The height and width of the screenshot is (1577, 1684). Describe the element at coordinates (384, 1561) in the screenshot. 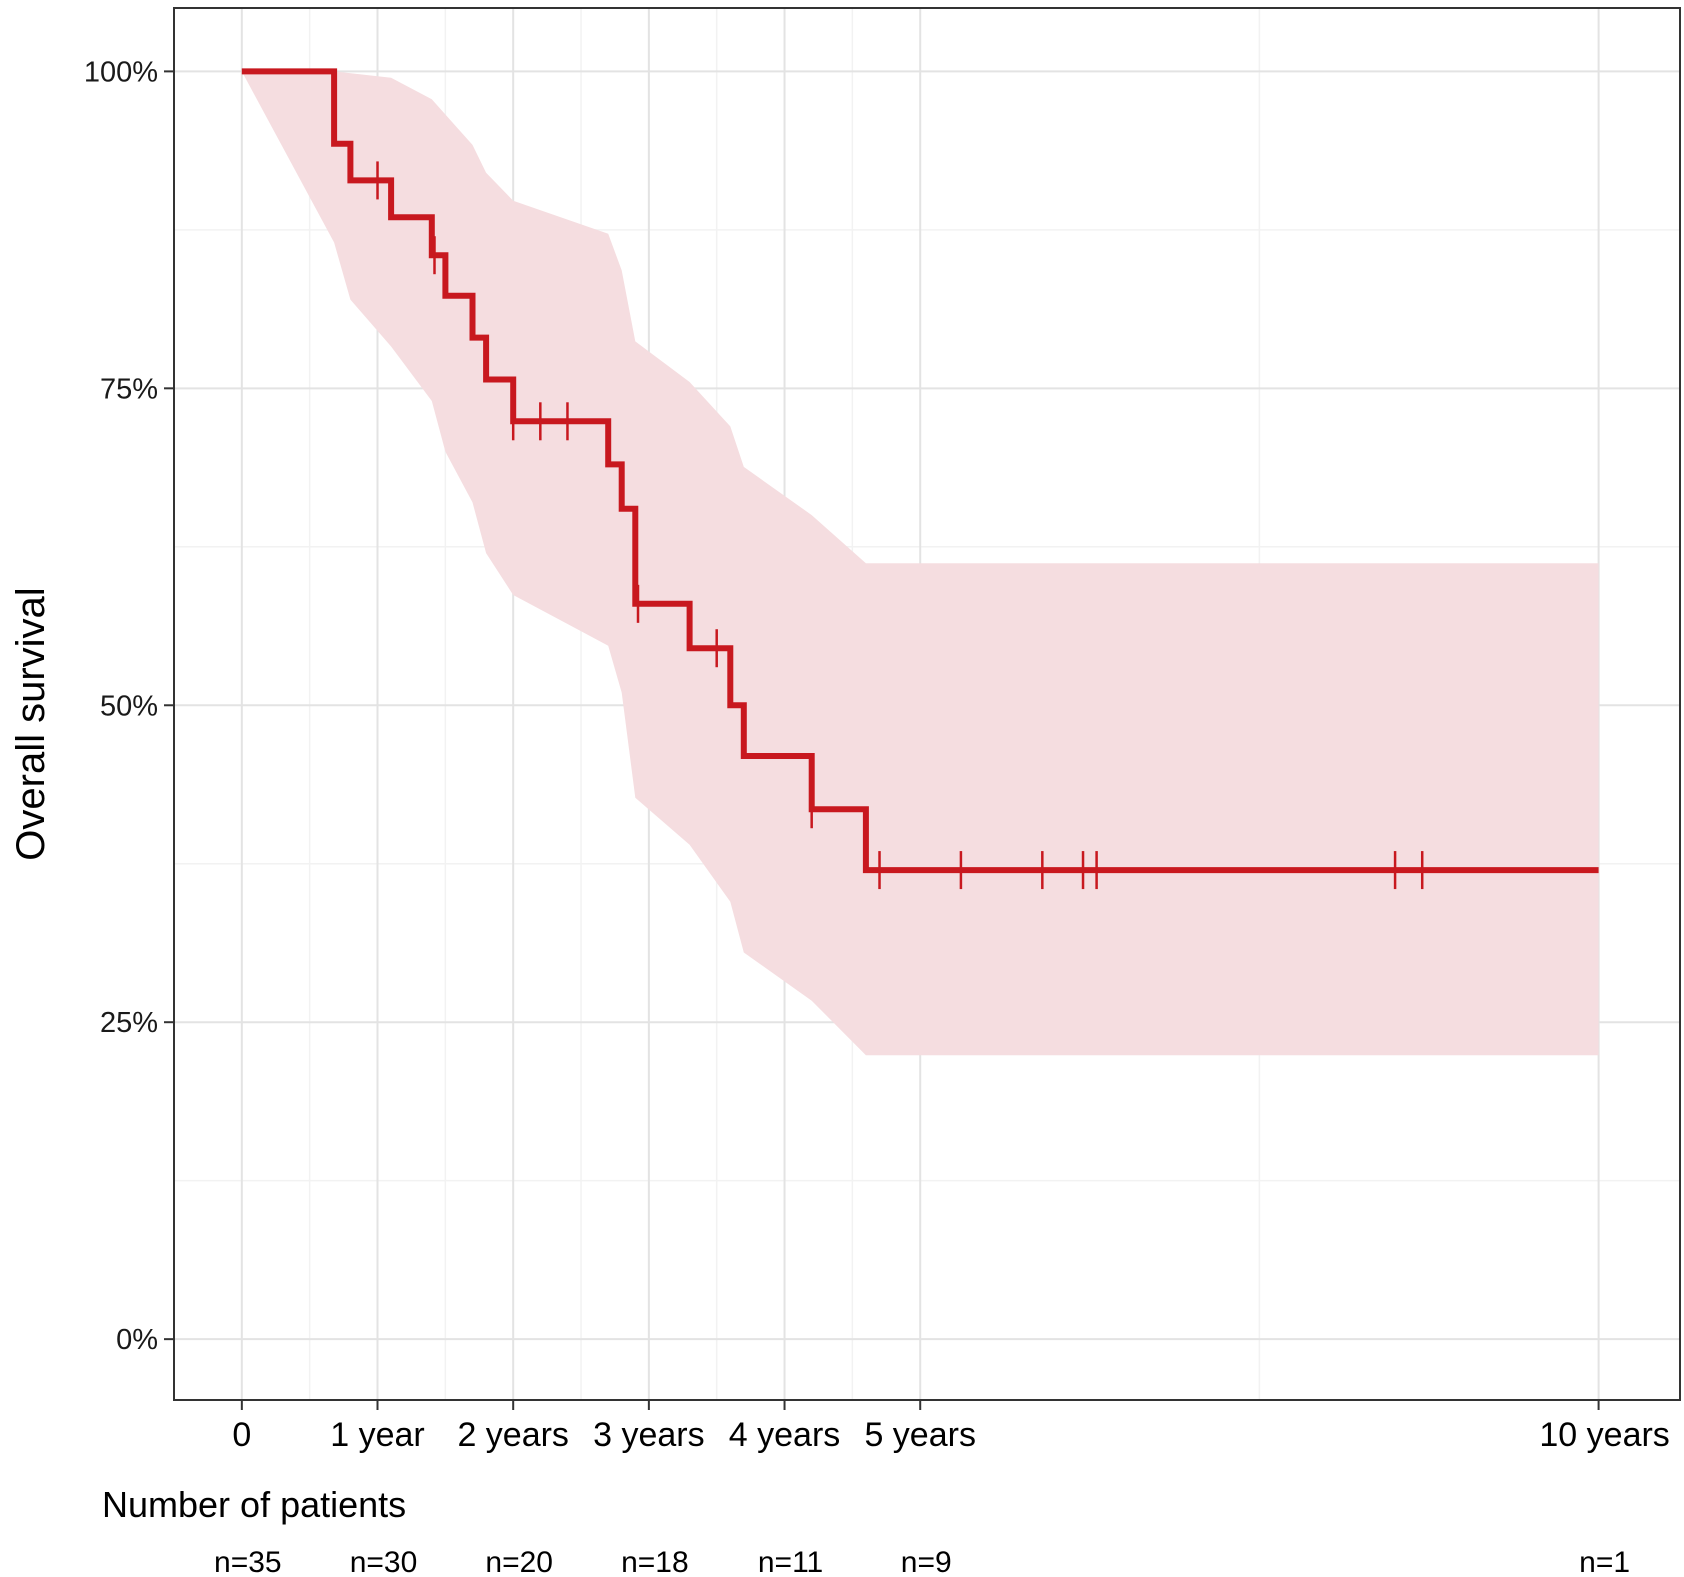

I see `risk-table-count: n=30` at that location.